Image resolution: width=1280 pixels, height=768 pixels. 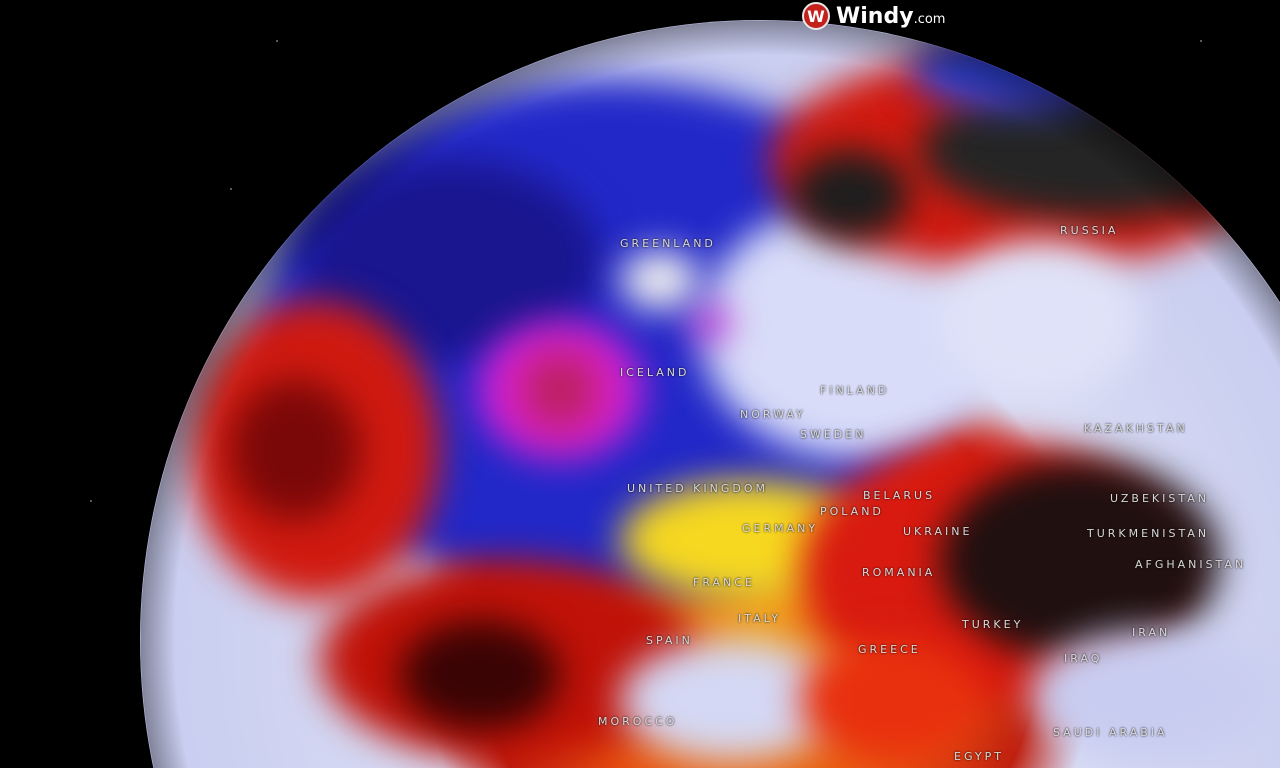 I want to click on label-spain: SPAIN, so click(x=669, y=640).